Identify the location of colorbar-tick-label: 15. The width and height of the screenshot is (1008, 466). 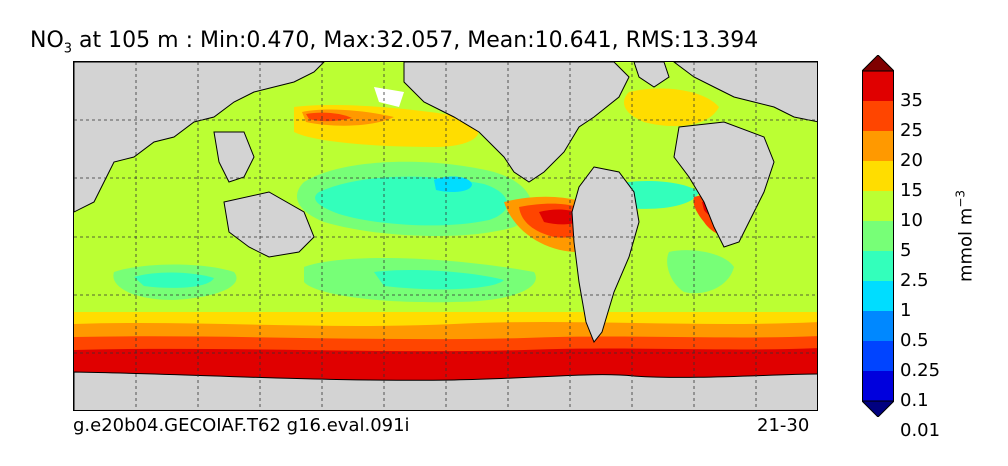
(911, 190).